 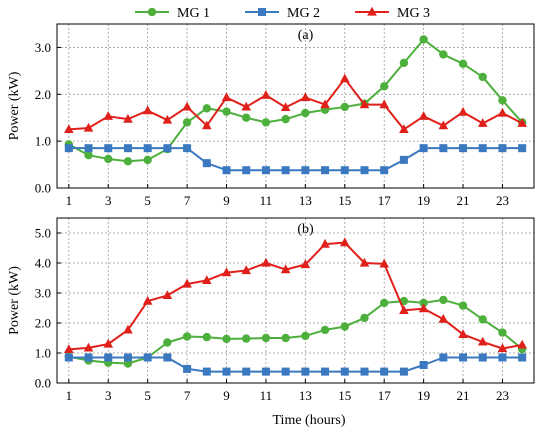 I want to click on x-tick-label: 15, so click(x=344, y=395).